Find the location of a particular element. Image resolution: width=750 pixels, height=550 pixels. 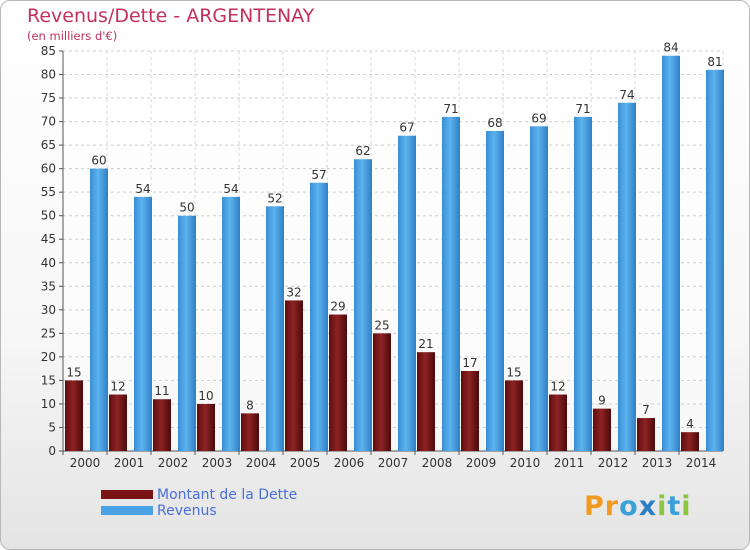

x-tick-label: 2008 is located at coordinates (437, 463).